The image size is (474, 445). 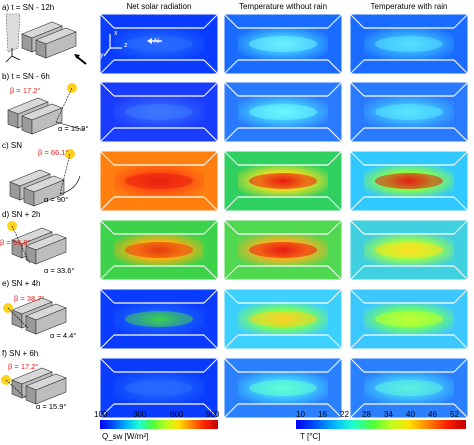 What do you see at coordinates (213, 414) in the screenshot?
I see `solar-tick-3: 900` at bounding box center [213, 414].